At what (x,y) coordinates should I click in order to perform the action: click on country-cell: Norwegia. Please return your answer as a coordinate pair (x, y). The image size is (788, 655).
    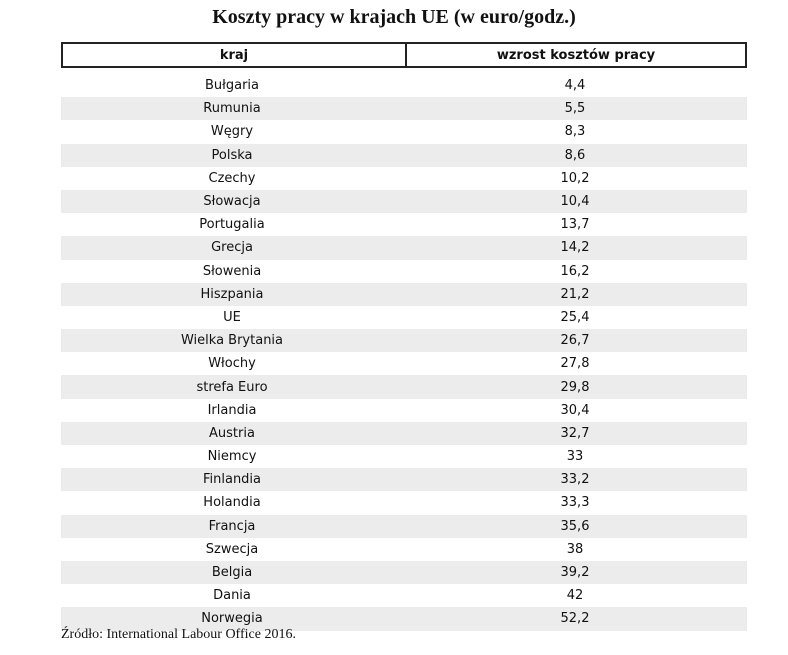
    Looking at the image, I should click on (232, 619).